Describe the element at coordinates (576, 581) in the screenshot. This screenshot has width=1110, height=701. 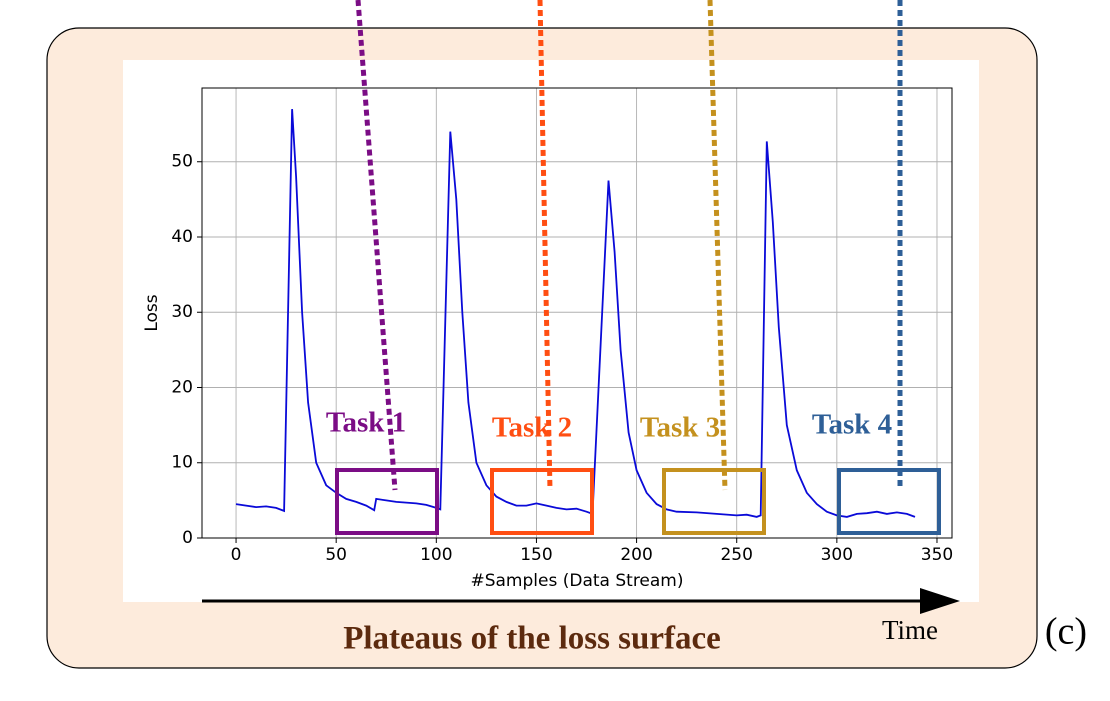
I see `x-axis-label: #Samples (Data Stream)` at that location.